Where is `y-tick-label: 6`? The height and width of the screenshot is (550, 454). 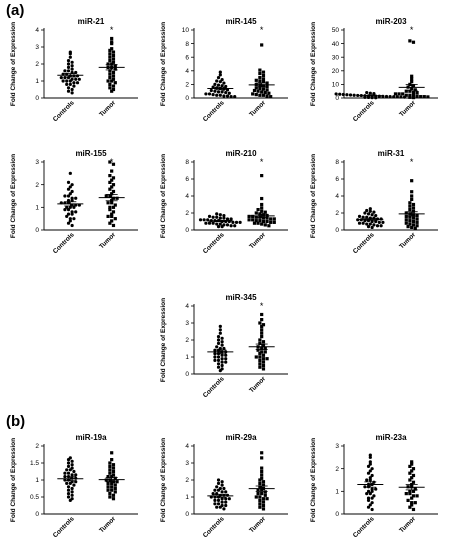 y-tick-label: 6 is located at coordinates (187, 57).